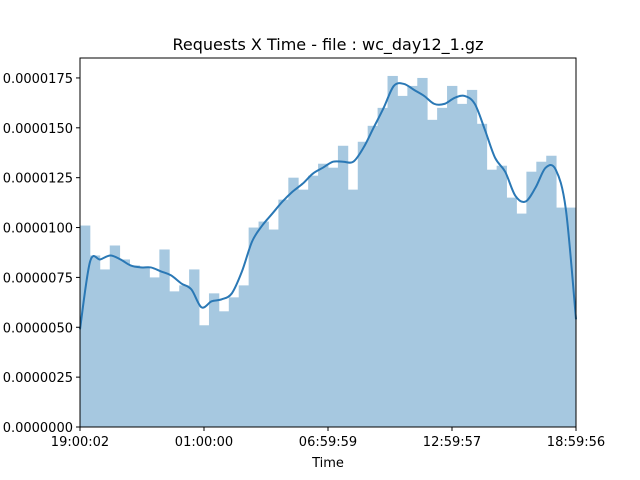 The image size is (640, 480). Describe the element at coordinates (204, 442) in the screenshot. I see `x-tick-label: 01:00:00` at that location.